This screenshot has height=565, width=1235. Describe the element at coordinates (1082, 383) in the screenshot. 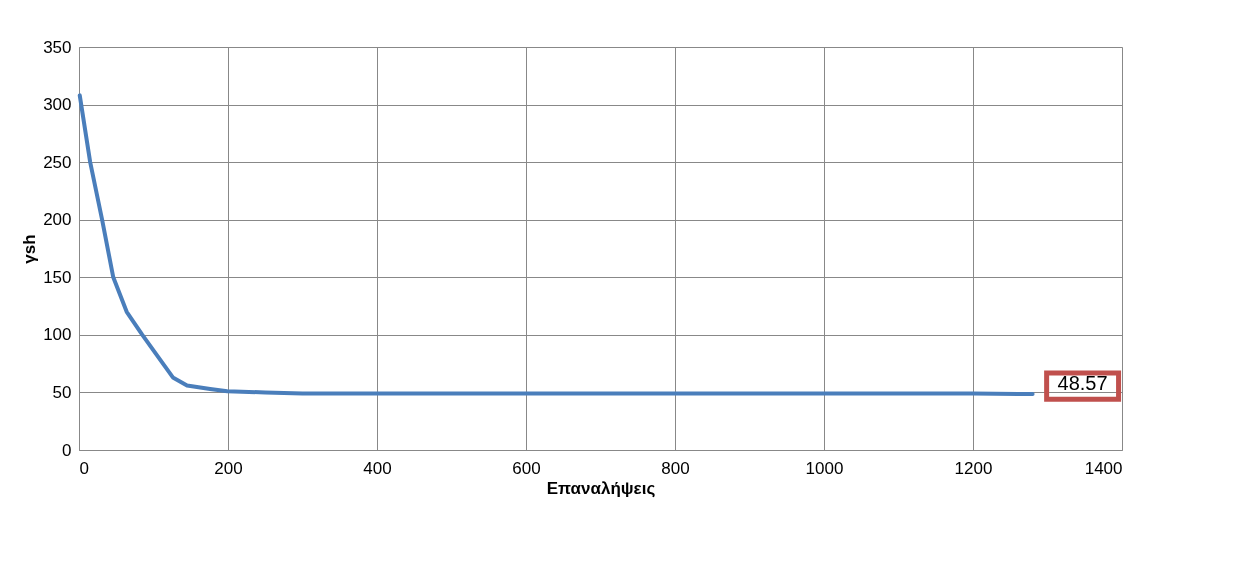

I see `annotation: 48.57` at that location.